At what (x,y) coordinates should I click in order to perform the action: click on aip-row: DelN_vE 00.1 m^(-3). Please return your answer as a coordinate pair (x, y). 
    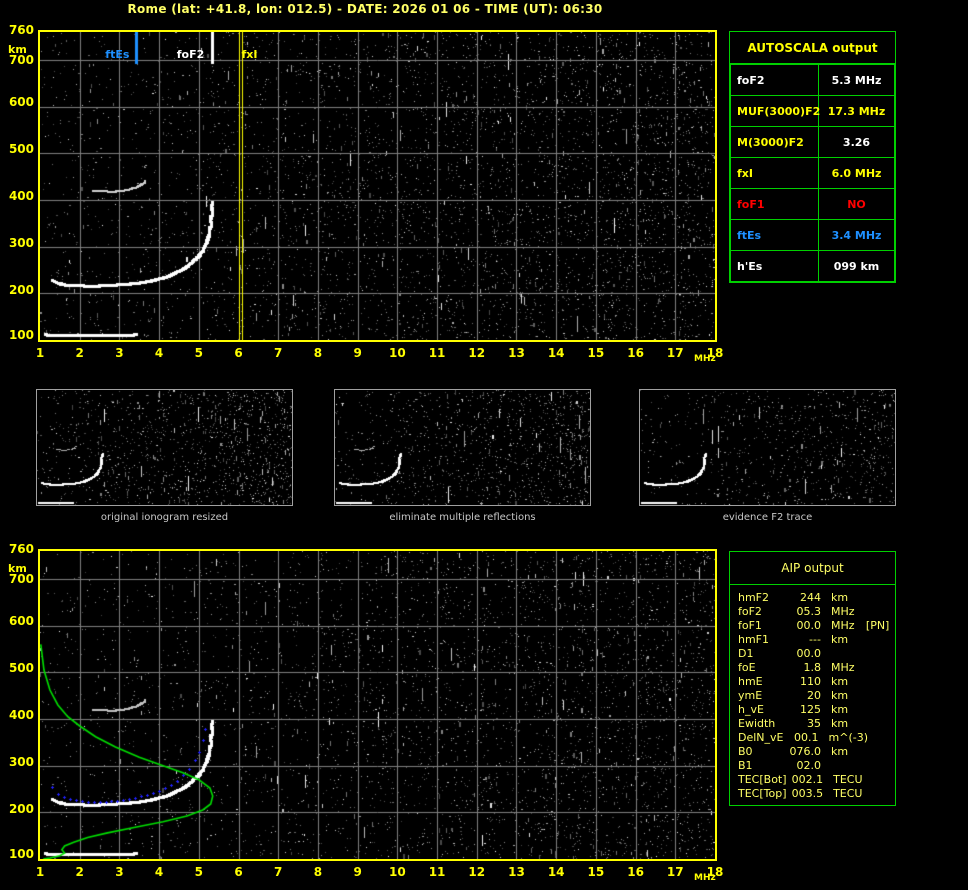
    Looking at the image, I should click on (816, 738).